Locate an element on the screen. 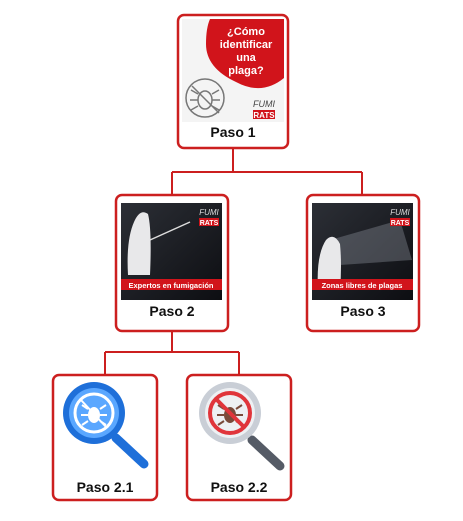 This screenshot has width=463, height=521. image-text-line: una is located at coordinates (246, 58).